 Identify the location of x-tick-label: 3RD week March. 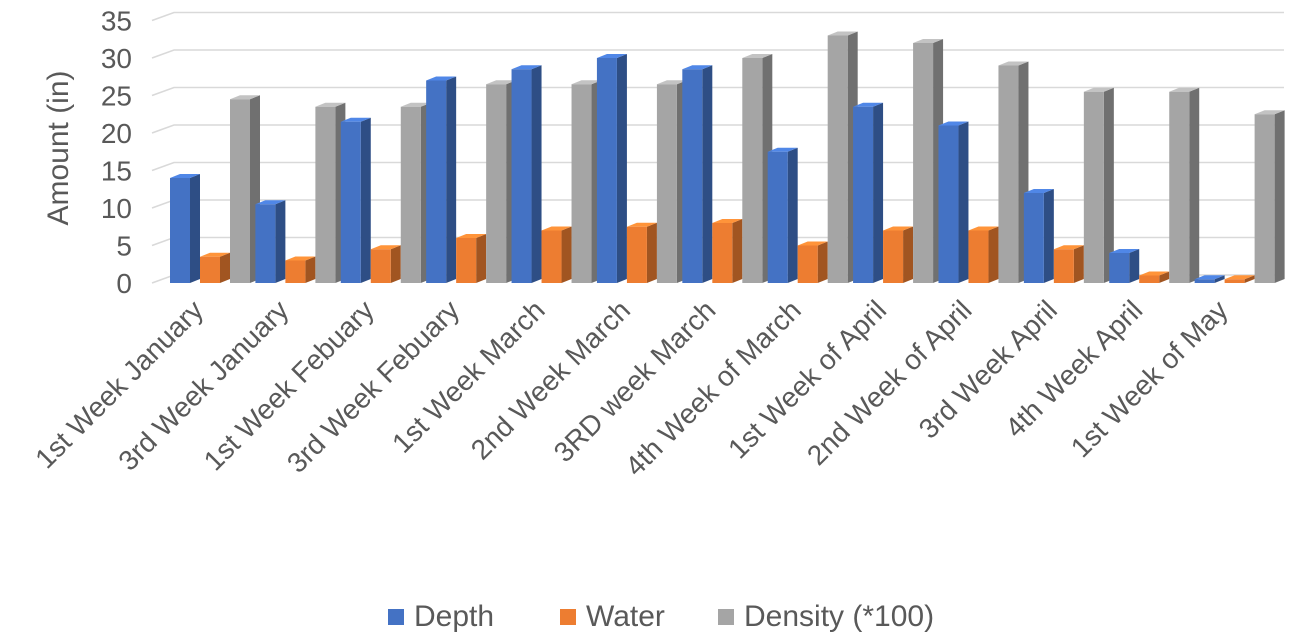
(635, 381).